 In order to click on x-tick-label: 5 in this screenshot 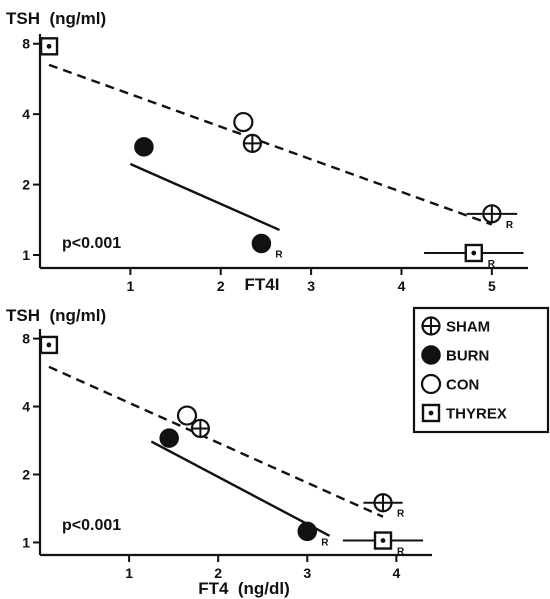, I will do `click(492, 286)`.